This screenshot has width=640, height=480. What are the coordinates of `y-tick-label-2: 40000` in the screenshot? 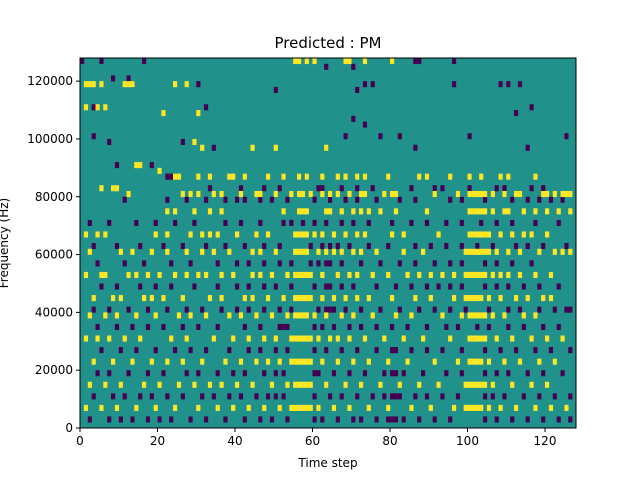 It's located at (54, 312).